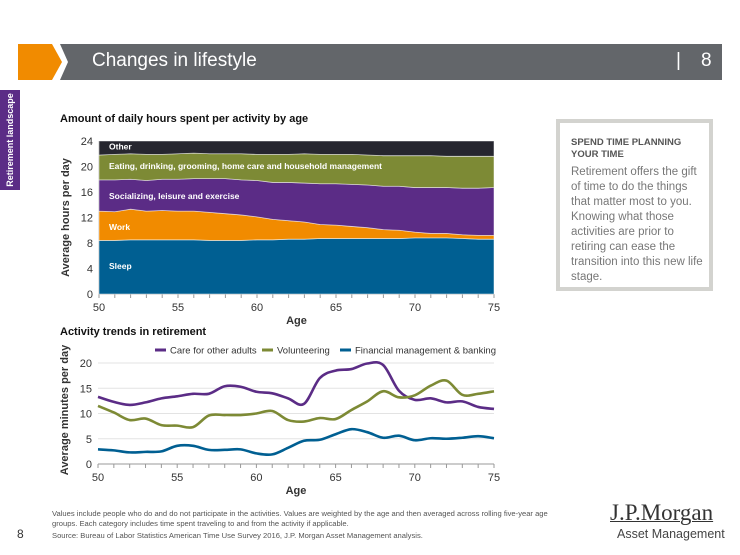  I want to click on header-chevron, so click(40, 62).